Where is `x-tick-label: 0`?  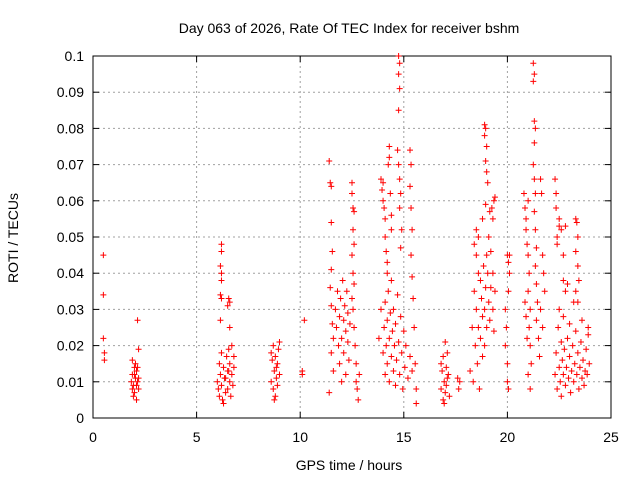 x-tick-label: 0 is located at coordinates (93, 437).